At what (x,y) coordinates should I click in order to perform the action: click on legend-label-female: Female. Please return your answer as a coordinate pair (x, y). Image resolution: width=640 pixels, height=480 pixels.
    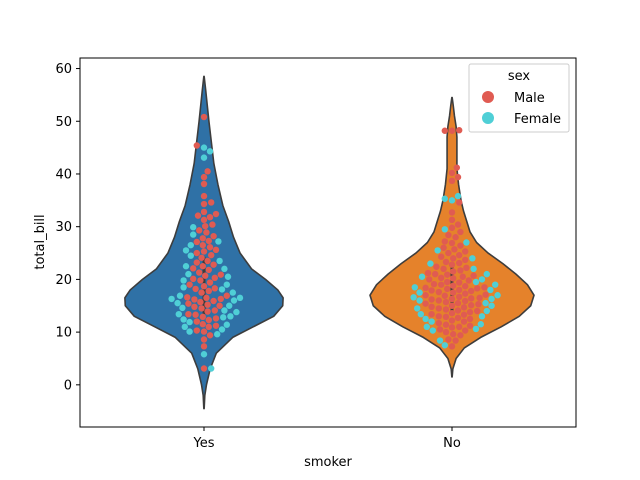
    Looking at the image, I should click on (537, 119).